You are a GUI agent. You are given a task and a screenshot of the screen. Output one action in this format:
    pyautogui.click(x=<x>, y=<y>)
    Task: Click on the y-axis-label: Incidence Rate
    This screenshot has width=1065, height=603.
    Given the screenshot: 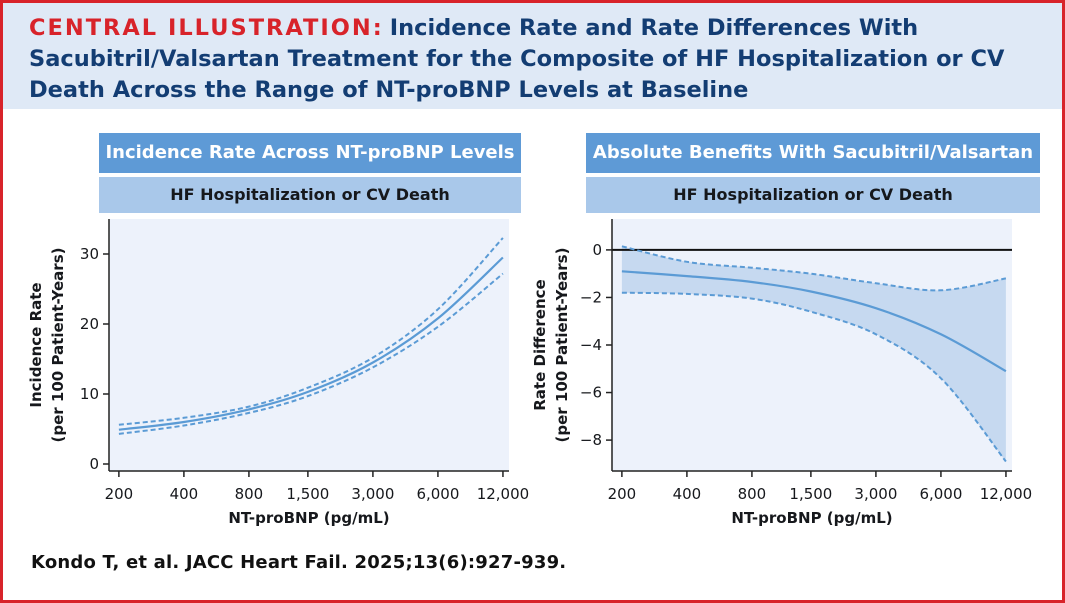 What is the action you would take?
    pyautogui.click(x=36, y=344)
    